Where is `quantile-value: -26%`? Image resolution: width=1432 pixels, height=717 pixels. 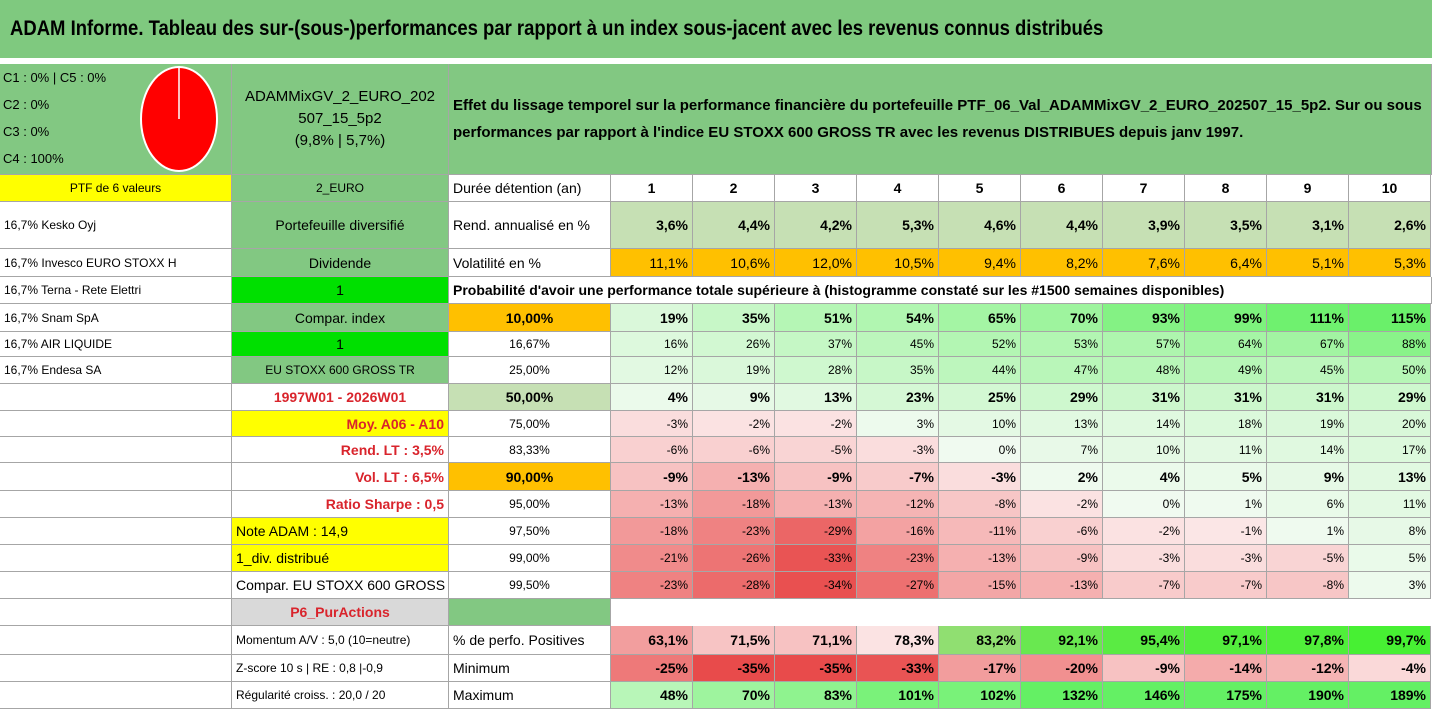 quantile-value: -26% is located at coordinates (734, 558).